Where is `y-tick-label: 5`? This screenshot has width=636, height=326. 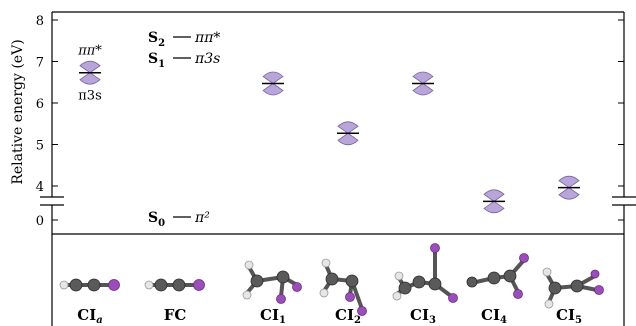
y-tick-label: 5 is located at coordinates (40, 146).